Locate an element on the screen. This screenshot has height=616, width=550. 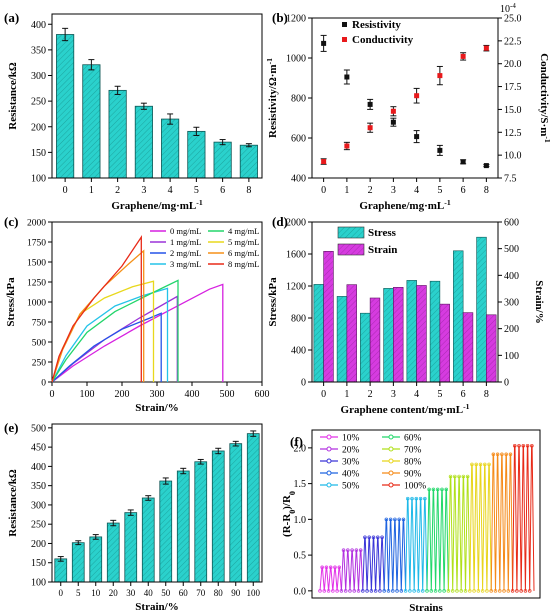
x-tick-label: 500 is located at coordinates (227, 394).